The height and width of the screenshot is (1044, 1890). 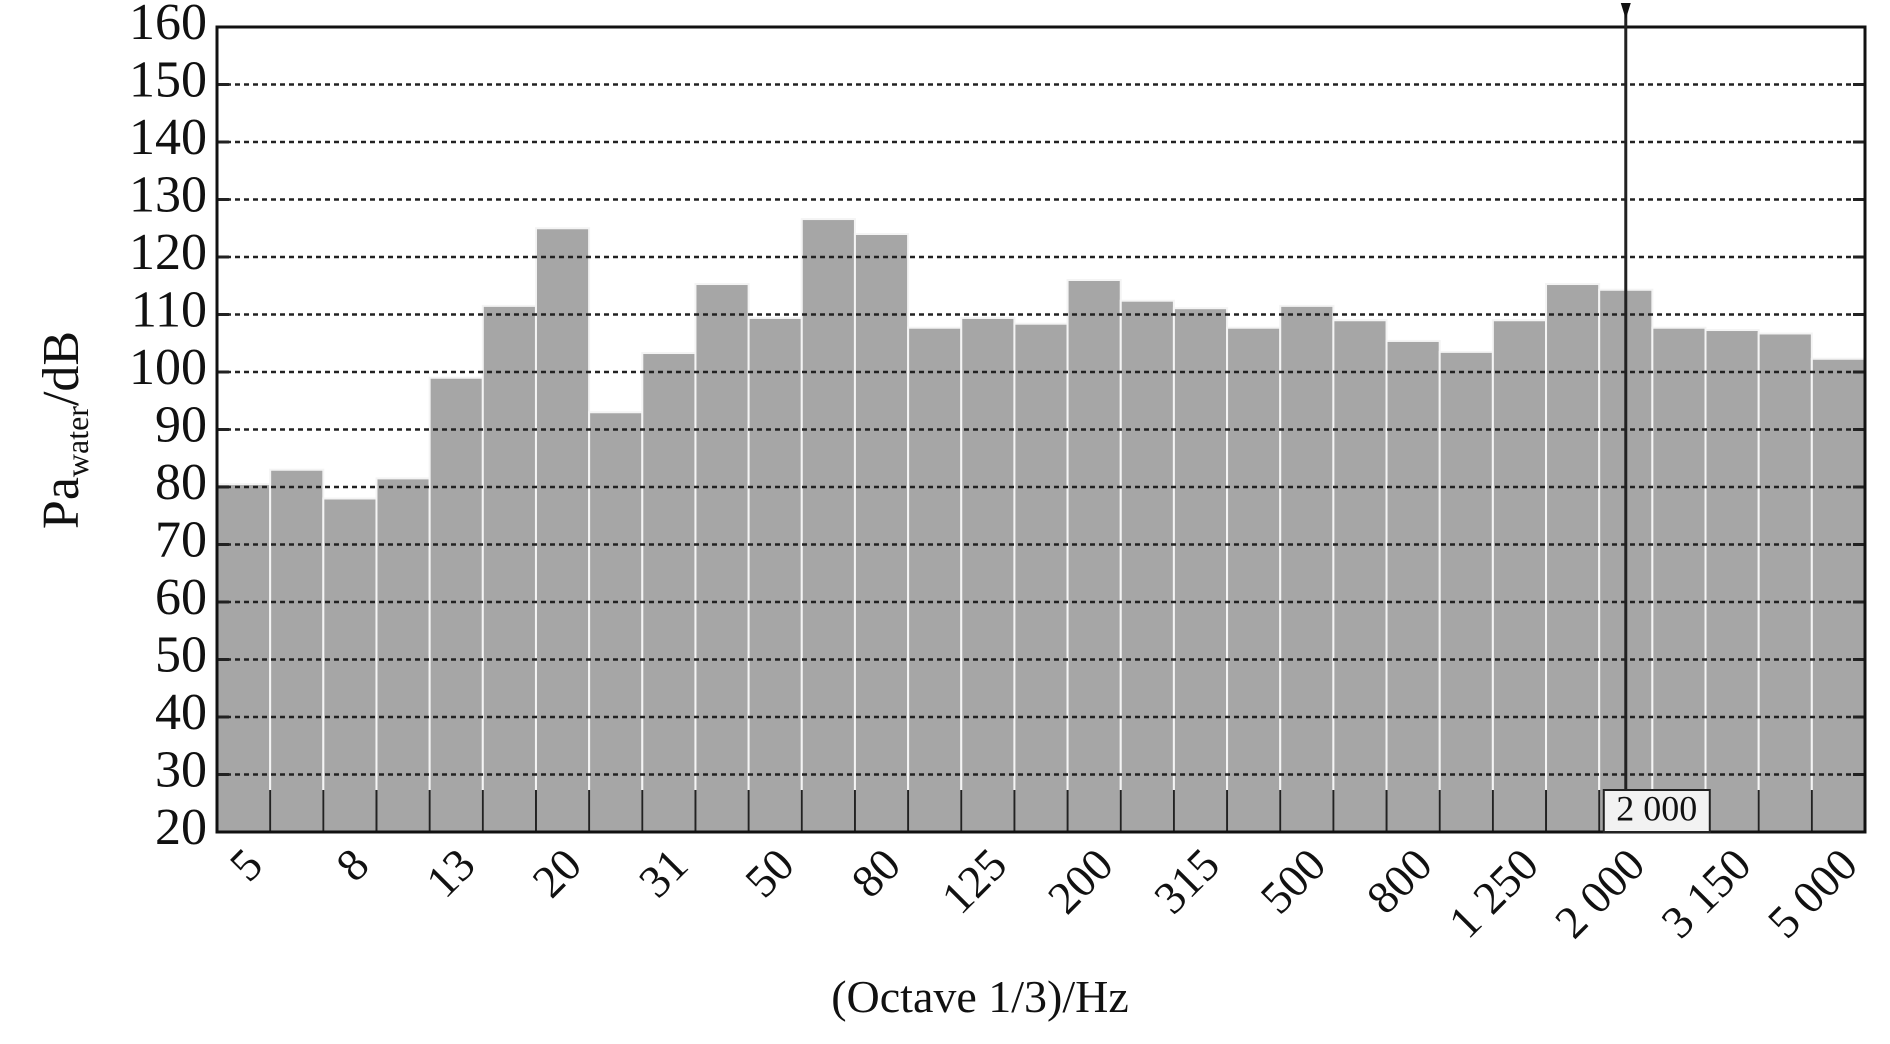 I want to click on y-tick-label: 100, so click(x=168, y=367).